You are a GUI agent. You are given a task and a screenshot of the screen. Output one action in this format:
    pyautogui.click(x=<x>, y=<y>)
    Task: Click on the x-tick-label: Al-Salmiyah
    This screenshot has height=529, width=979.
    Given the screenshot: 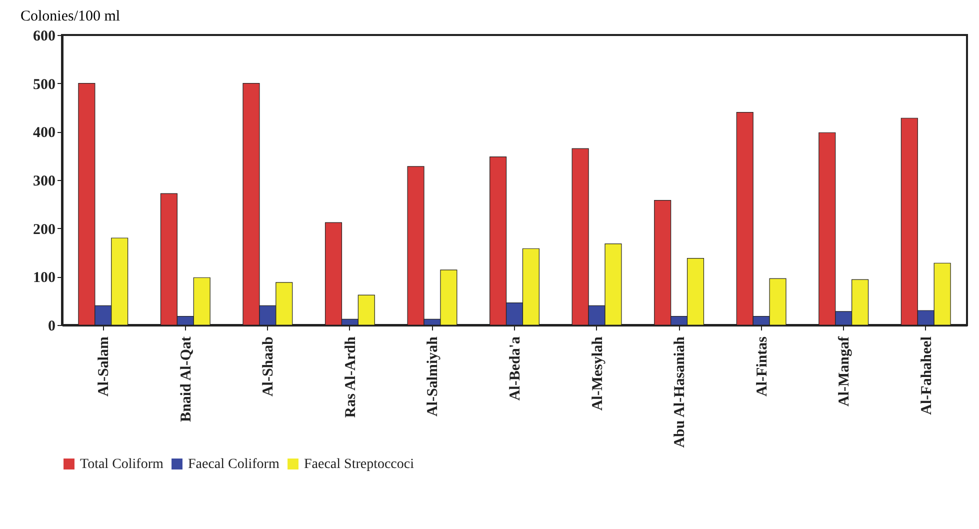 What is the action you would take?
    pyautogui.click(x=433, y=376)
    